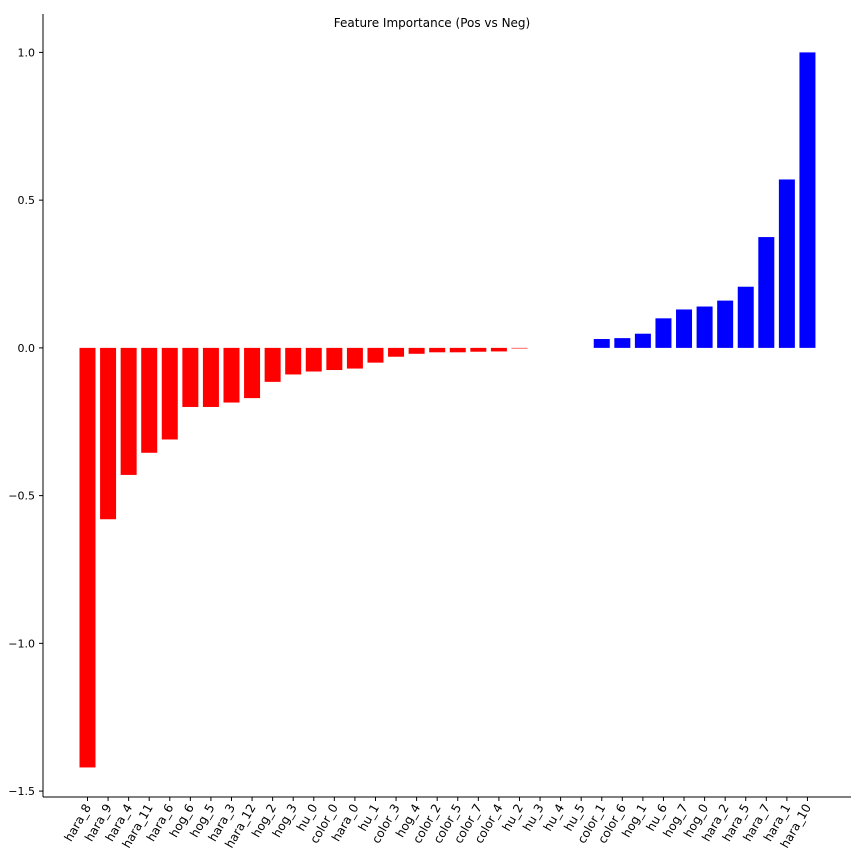 The height and width of the screenshot is (864, 864). I want to click on y-tick-label: 0.5, so click(27, 200).